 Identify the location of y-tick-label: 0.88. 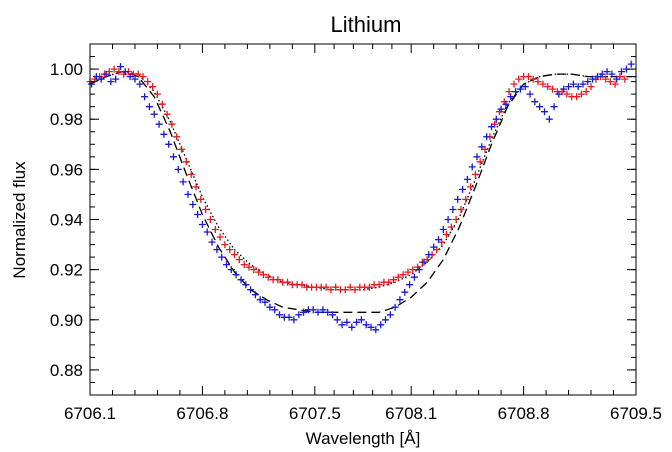
(66, 370).